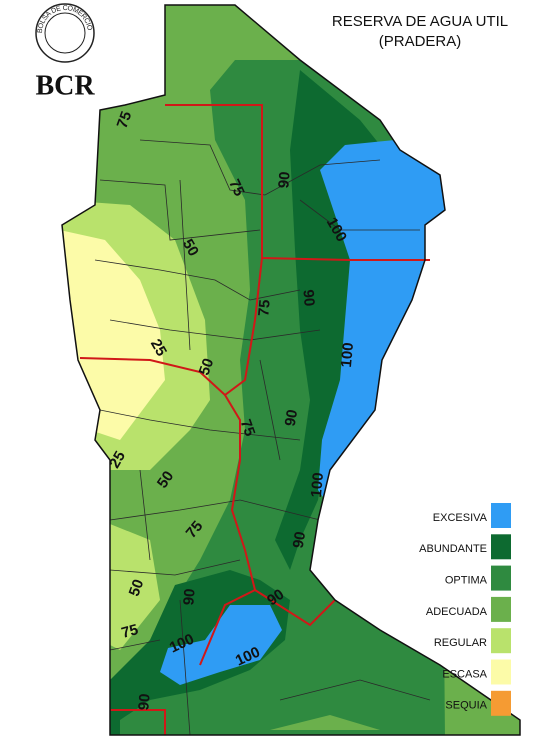  Describe the element at coordinates (65, 85) in the screenshot. I see `logo-text: BCR` at that location.